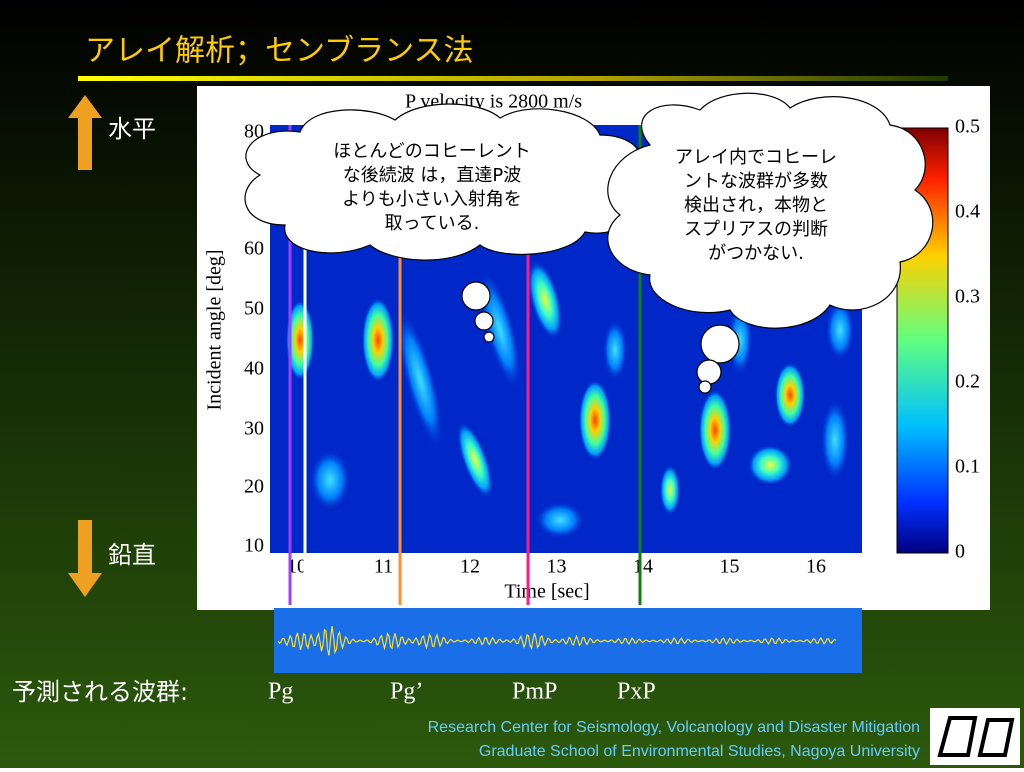  I want to click on phase-name: Pg, so click(280, 692).